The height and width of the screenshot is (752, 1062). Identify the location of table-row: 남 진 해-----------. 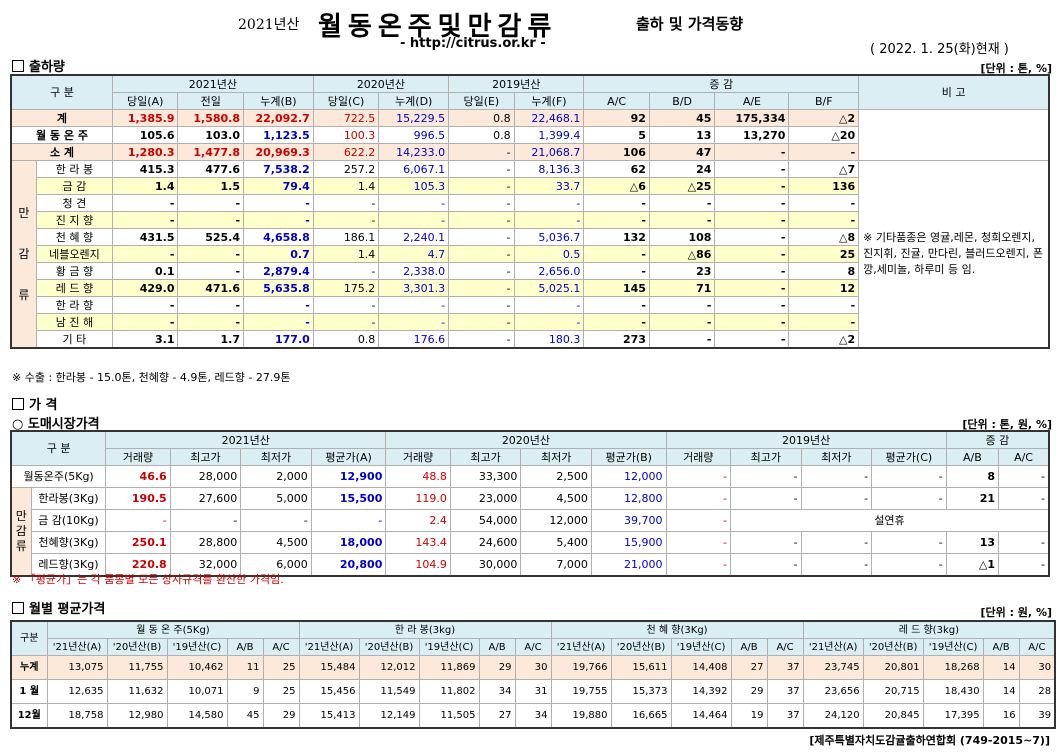
(530, 322).